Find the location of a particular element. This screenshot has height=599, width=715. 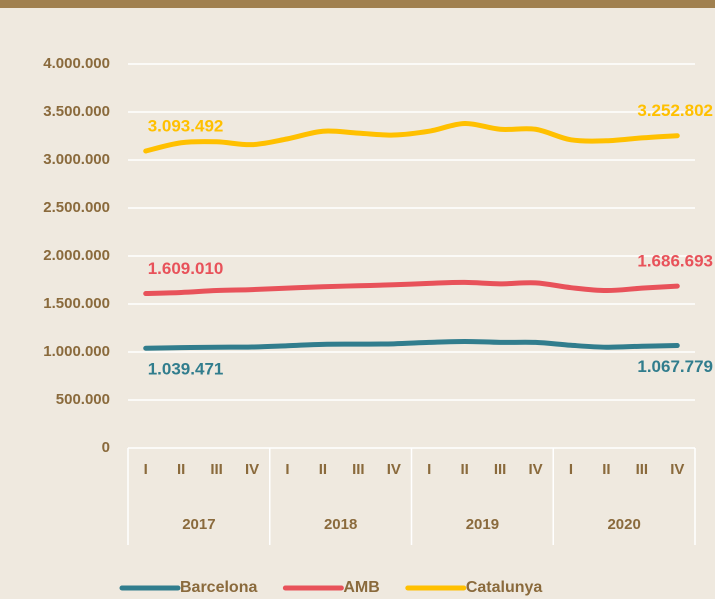

y-tick-label: 3.500.000 is located at coordinates (76, 111).